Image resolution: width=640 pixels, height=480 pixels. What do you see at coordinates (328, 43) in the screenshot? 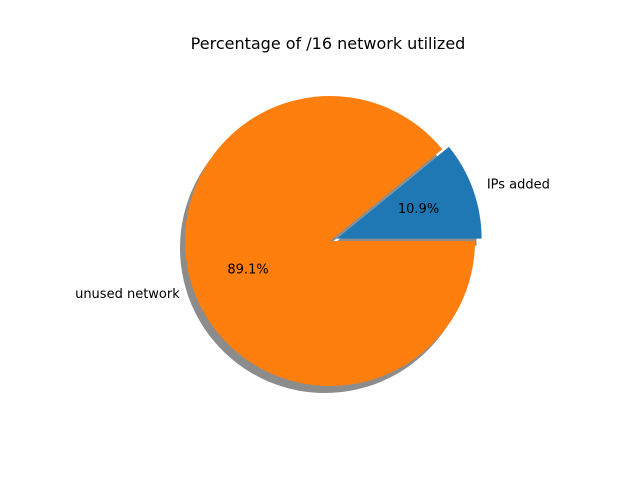
I see `chart-title: Percentage of /16 network utilized` at bounding box center [328, 43].